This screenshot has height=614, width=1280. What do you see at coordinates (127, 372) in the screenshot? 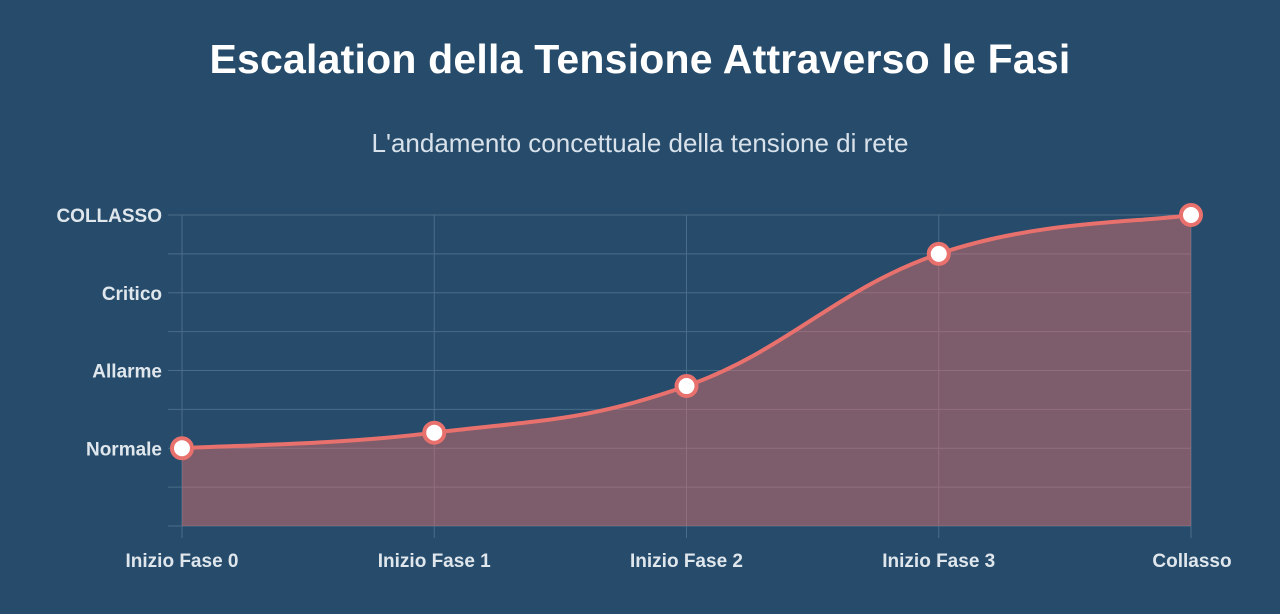
I see `y-tick-label: Allarme` at bounding box center [127, 372].